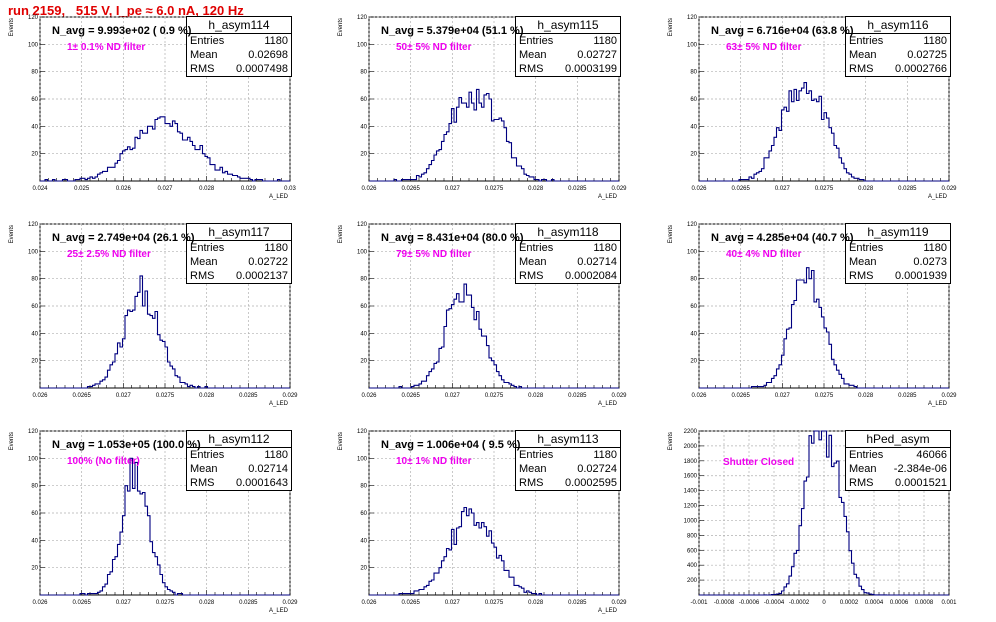 This screenshot has height=622, width=996. Describe the element at coordinates (782, 238) in the screenshot. I see `navg-label: N_avg = 4.285e+04 (40.7 %)` at that location.